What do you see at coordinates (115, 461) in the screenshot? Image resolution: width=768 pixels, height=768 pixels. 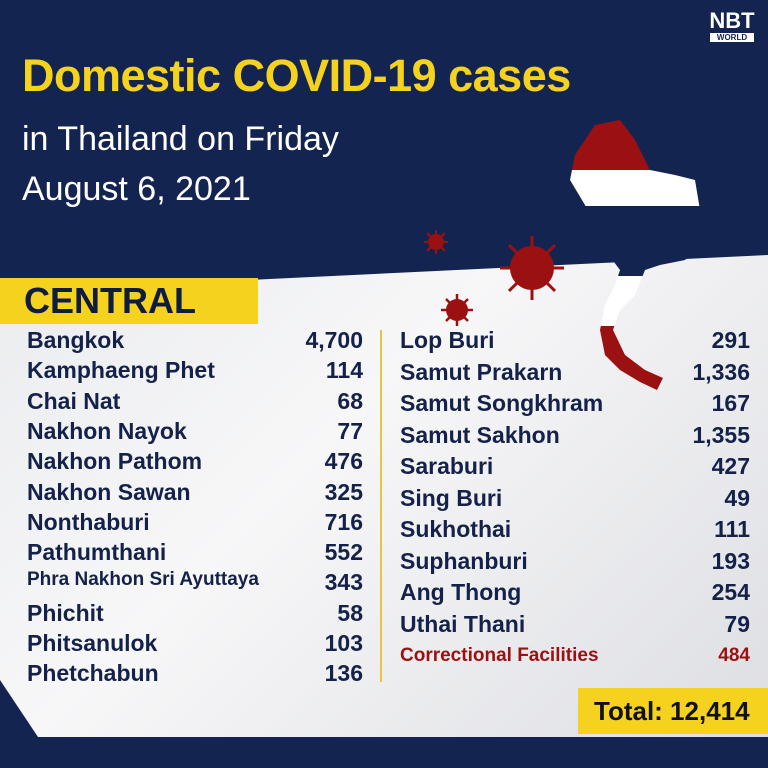 I see `province-name: Nakhon Pathom` at bounding box center [115, 461].